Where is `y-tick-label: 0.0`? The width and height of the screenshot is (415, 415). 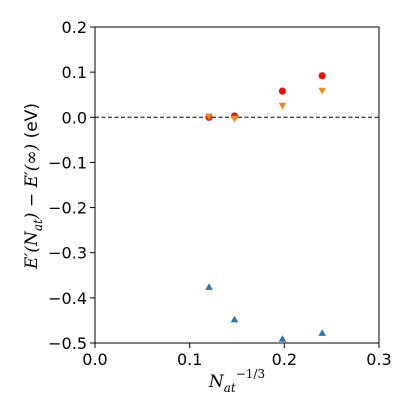
y-tick-label: 0.0 is located at coordinates (74, 117).